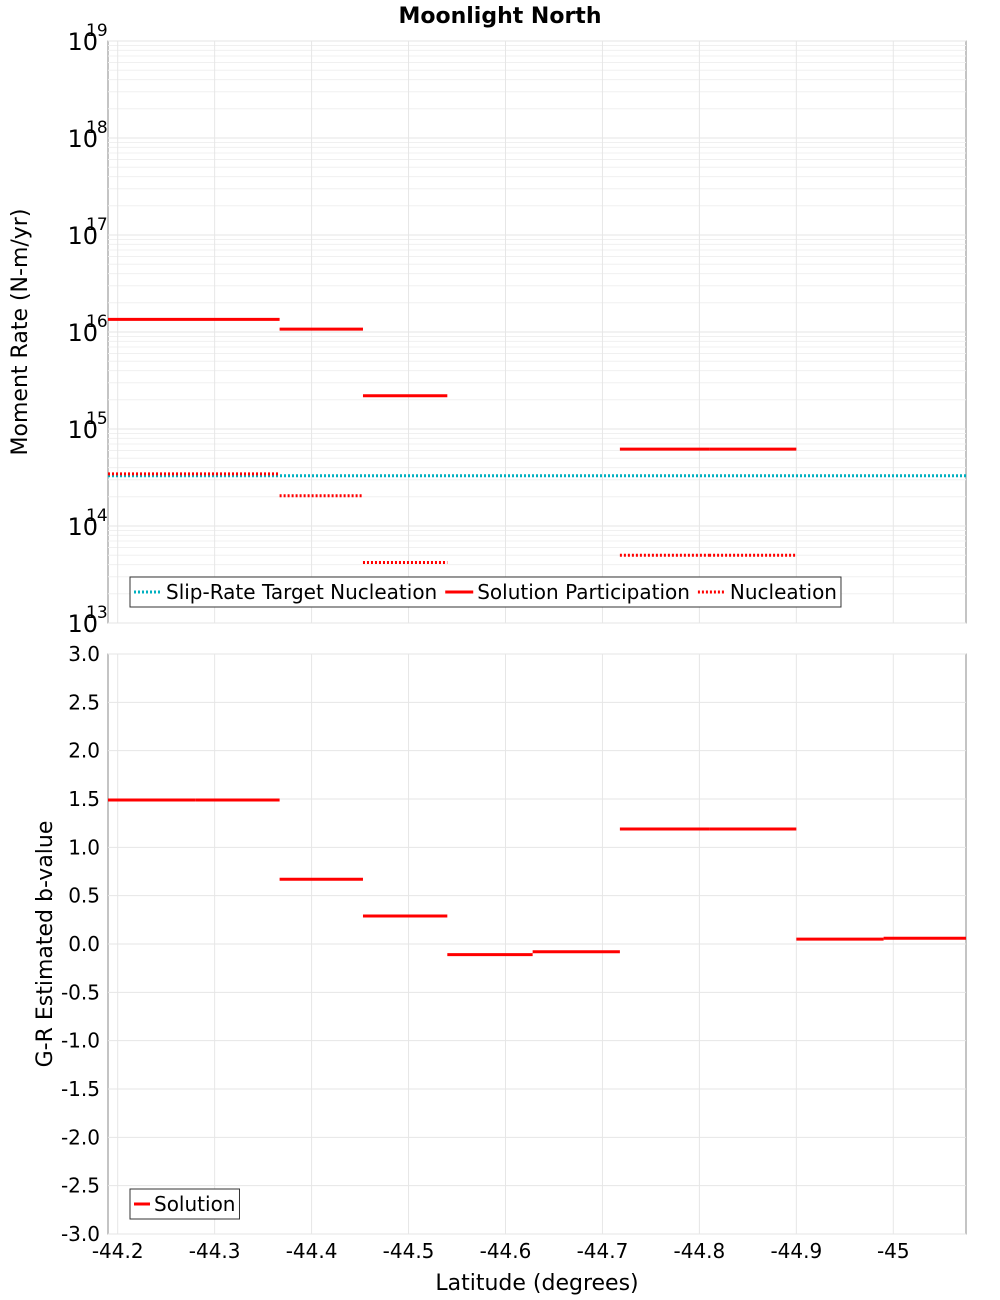  What do you see at coordinates (97, 225) in the screenshot?
I see `top-y-tick-exponent: 17` at bounding box center [97, 225].